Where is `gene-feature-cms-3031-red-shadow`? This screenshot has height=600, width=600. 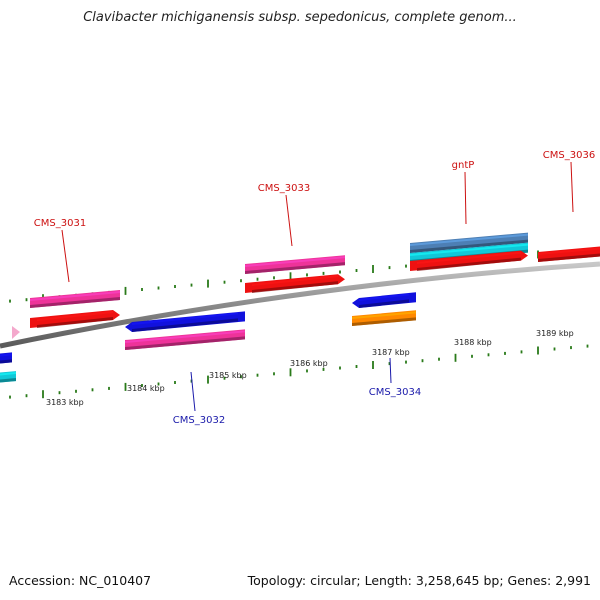 gene-feature-cms-3031-red-shadow is located at coordinates (75, 322).